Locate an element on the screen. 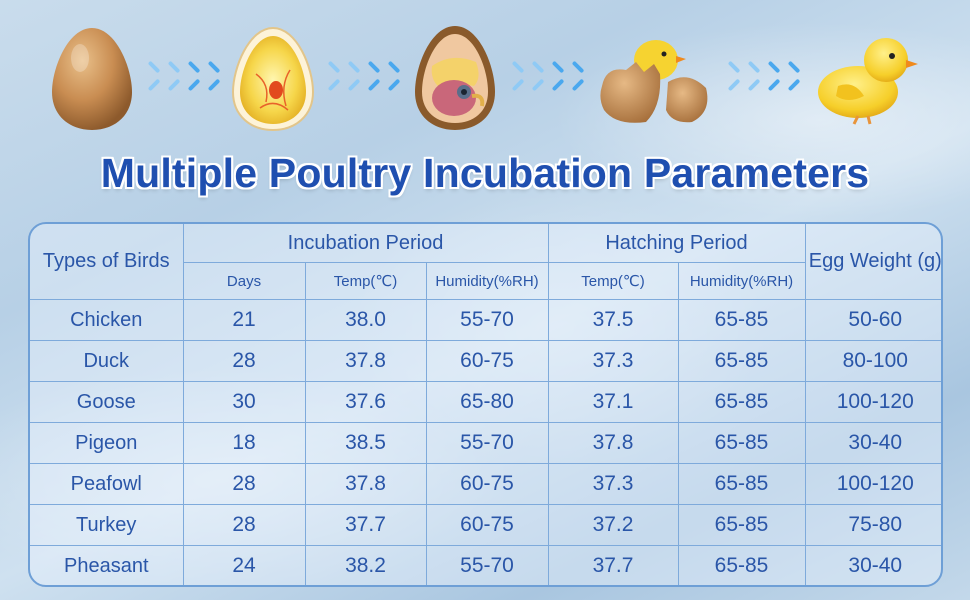 This screenshot has width=970, height=600. bird-name: Chicken is located at coordinates (107, 320).